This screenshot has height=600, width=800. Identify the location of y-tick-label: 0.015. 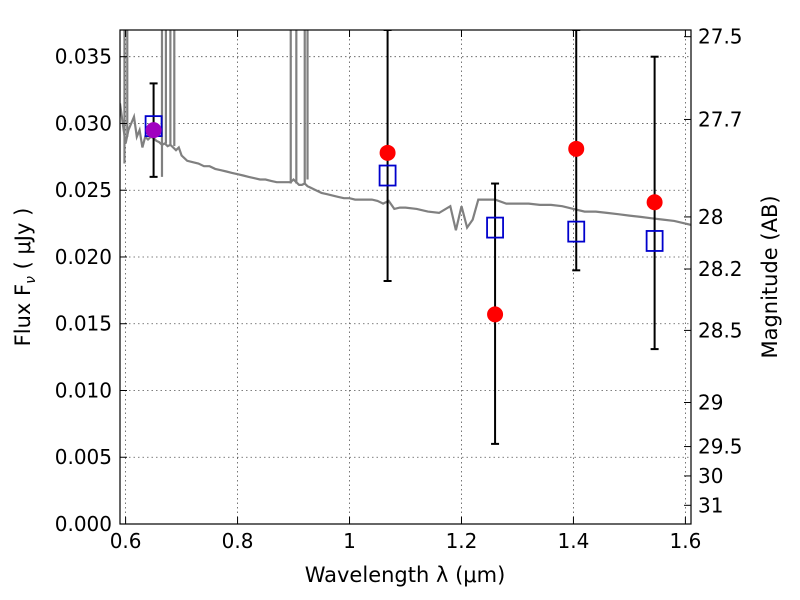
(83, 324).